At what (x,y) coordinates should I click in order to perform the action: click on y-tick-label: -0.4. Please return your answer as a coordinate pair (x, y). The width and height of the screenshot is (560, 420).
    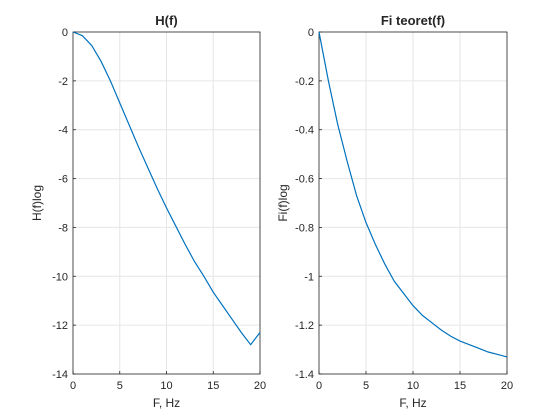
    Looking at the image, I should click on (304, 131).